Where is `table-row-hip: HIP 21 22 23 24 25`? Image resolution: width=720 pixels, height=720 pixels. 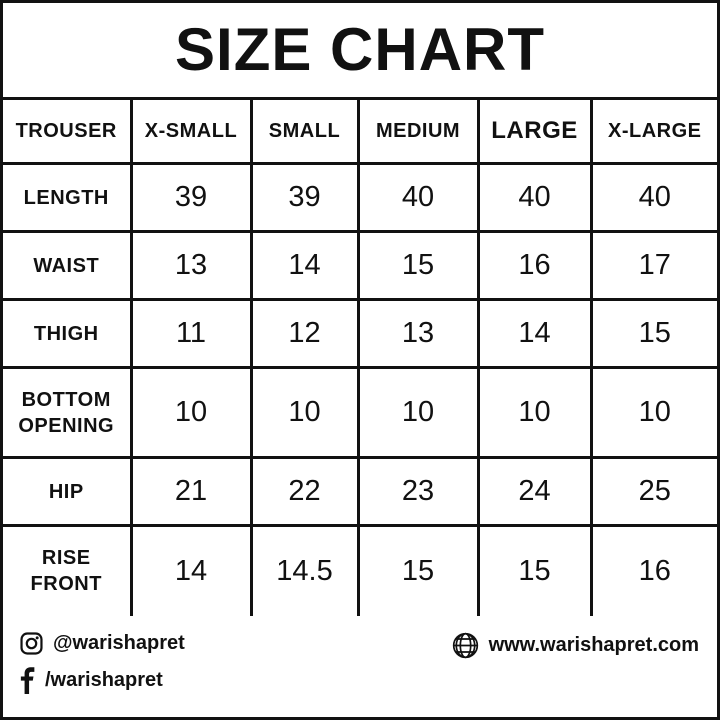 table-row-hip: HIP 21 22 23 24 25 is located at coordinates (360, 491).